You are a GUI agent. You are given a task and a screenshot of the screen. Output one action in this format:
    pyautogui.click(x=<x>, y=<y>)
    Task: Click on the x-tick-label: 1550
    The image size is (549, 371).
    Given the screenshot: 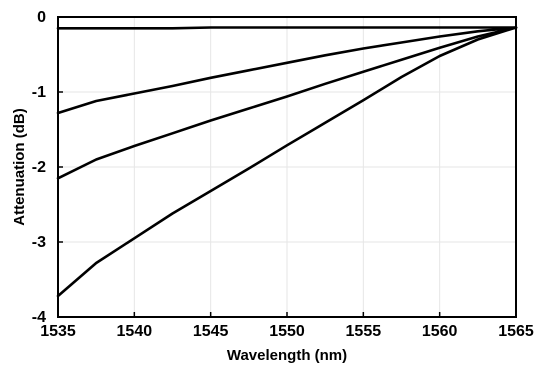 What is the action you would take?
    pyautogui.click(x=287, y=331)
    